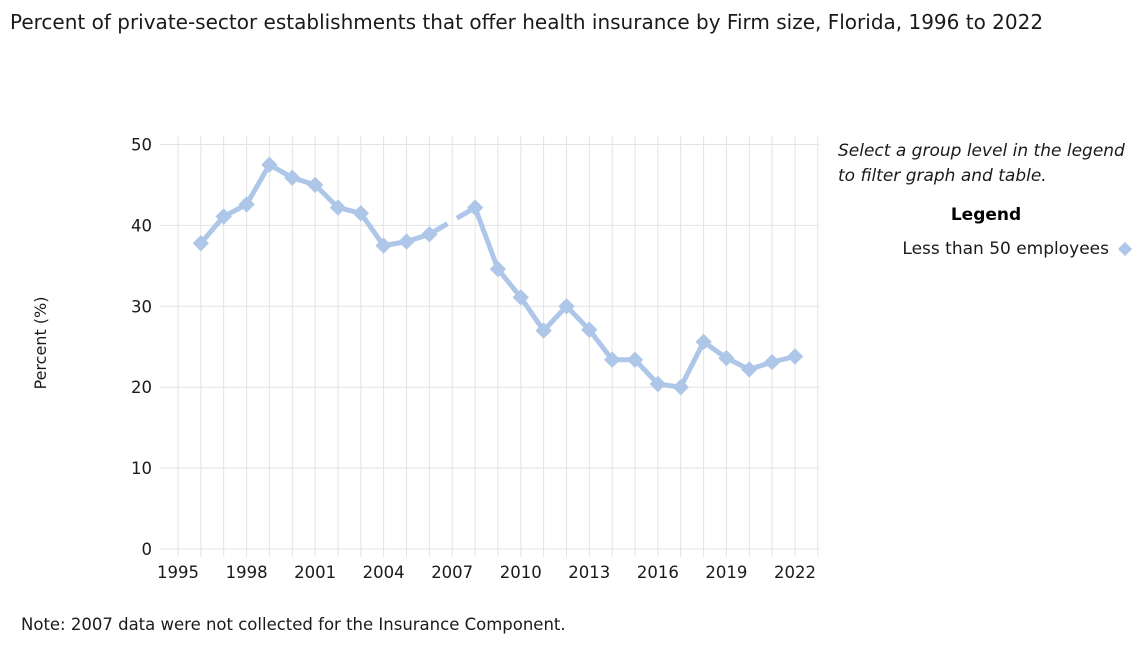 The height and width of the screenshot is (650, 1140). I want to click on data-point-marker-2012, so click(566, 306).